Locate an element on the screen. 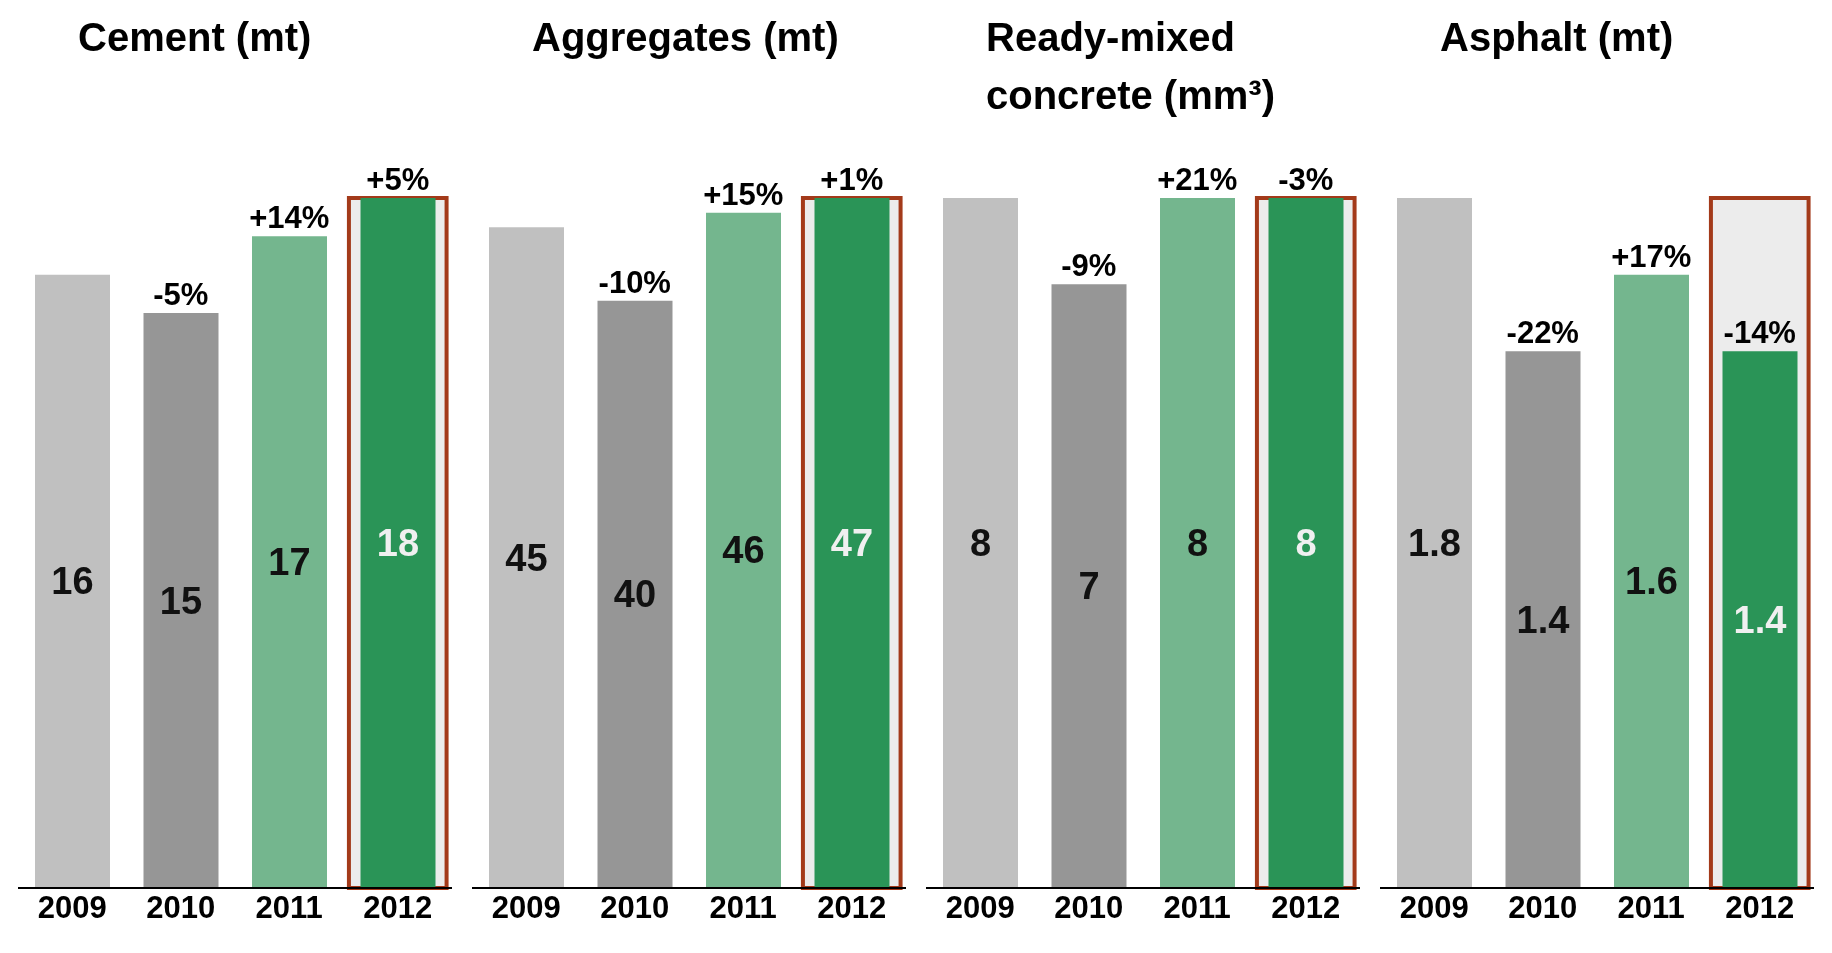  annotation: +14% is located at coordinates (289, 218).